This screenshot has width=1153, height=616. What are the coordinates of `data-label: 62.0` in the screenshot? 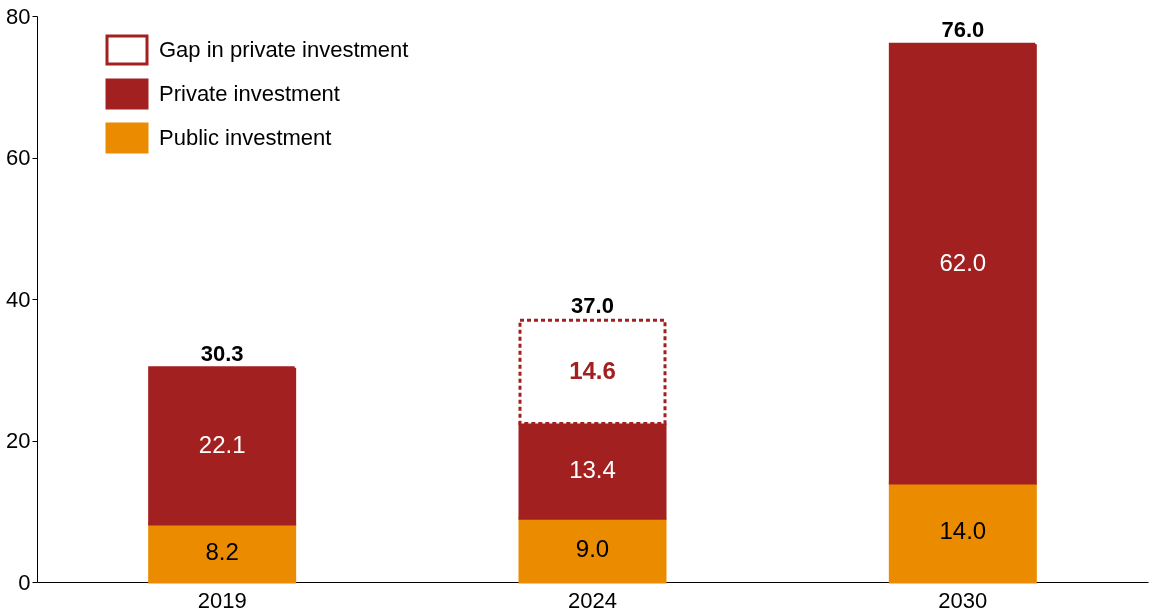 It's located at (963, 262).